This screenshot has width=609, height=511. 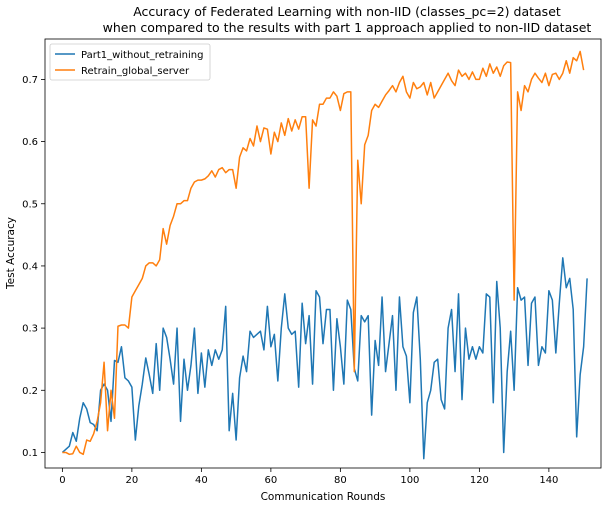 What do you see at coordinates (323, 497) in the screenshot?
I see `x-axis-label: Communication Rounds` at bounding box center [323, 497].